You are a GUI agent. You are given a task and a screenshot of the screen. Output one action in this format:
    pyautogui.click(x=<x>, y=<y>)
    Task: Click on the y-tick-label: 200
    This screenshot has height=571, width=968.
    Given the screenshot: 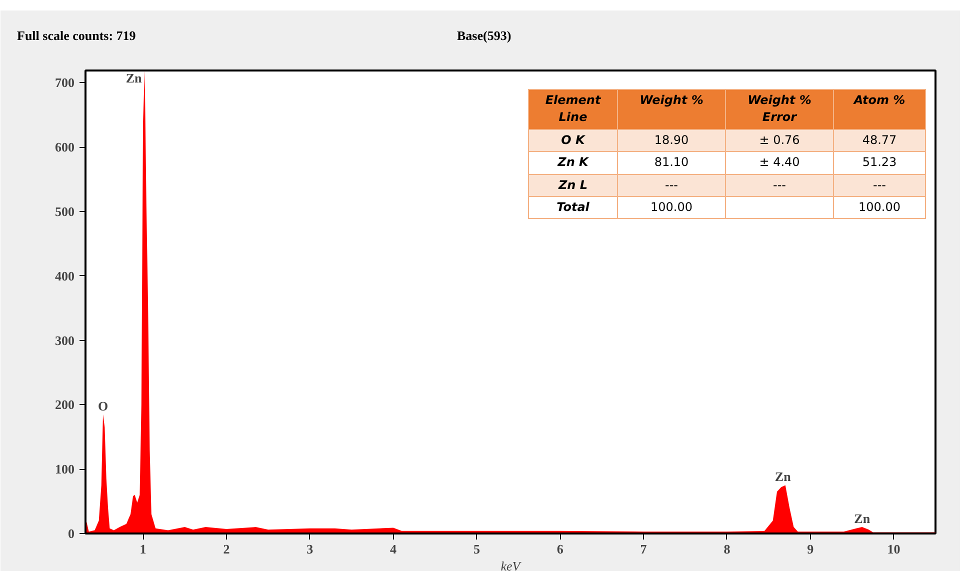 What is the action you would take?
    pyautogui.click(x=64, y=404)
    